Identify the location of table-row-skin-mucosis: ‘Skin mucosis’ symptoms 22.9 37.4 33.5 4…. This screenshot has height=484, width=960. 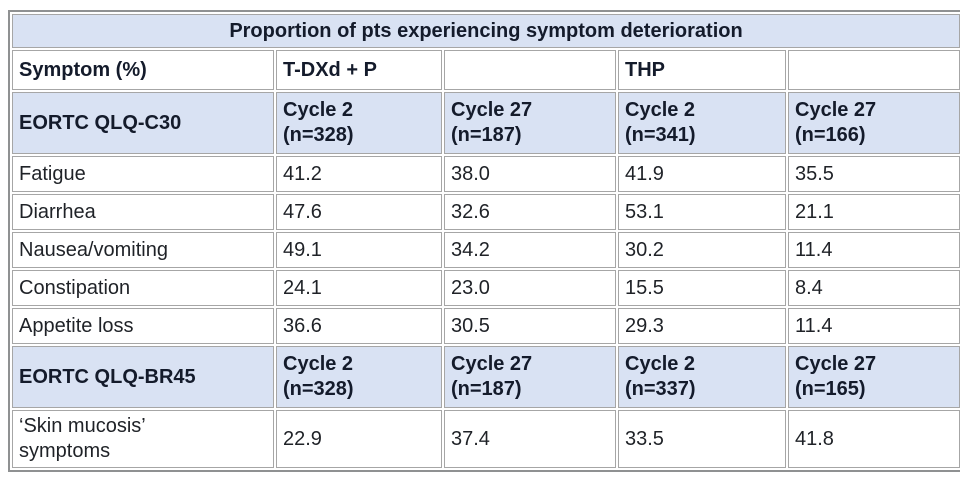
(486, 439).